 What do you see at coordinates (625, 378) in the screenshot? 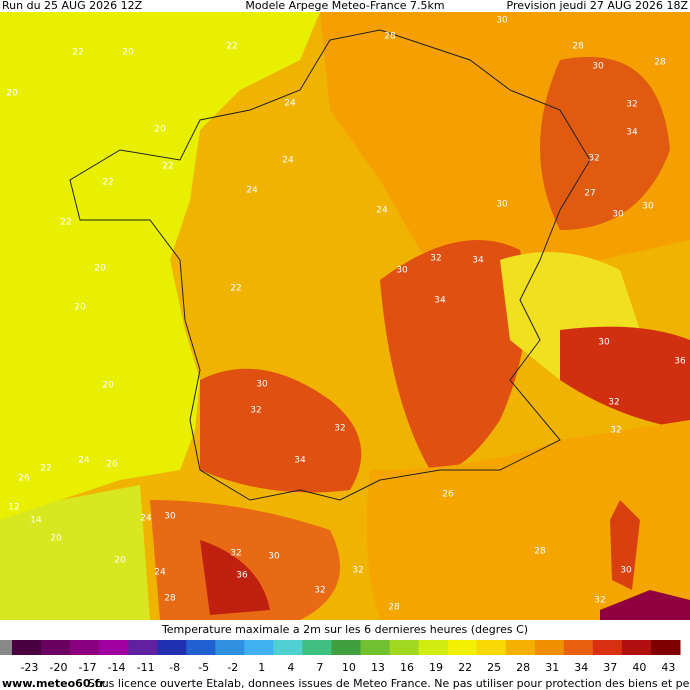
I see `hot-italy` at bounding box center [625, 378].